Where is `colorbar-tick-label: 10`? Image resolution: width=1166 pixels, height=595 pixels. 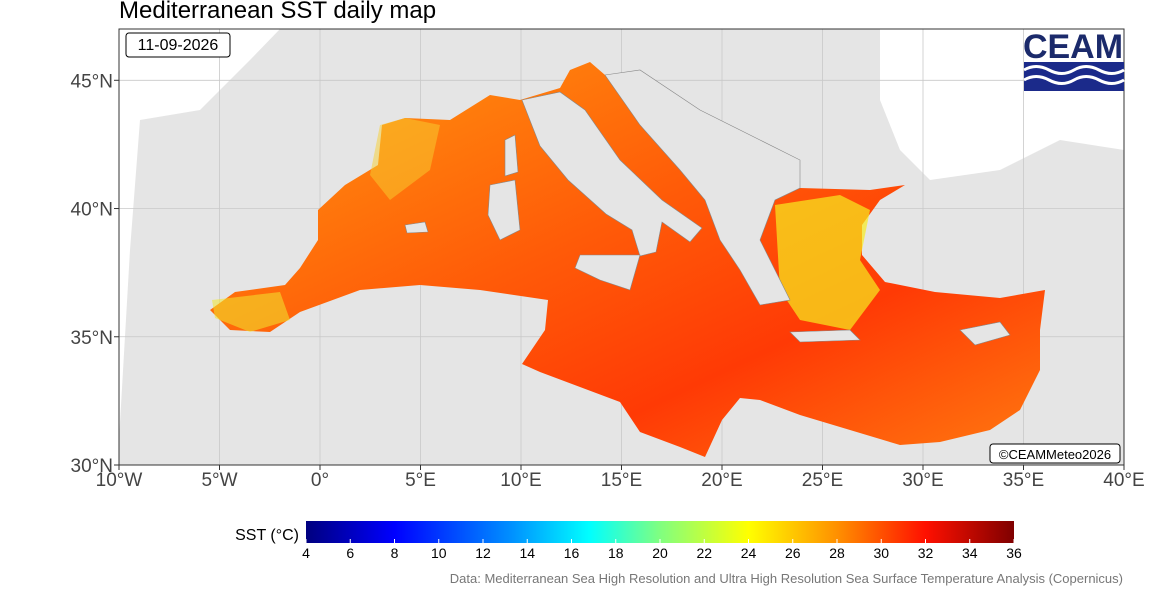 colorbar-tick-label: 10 is located at coordinates (439, 553).